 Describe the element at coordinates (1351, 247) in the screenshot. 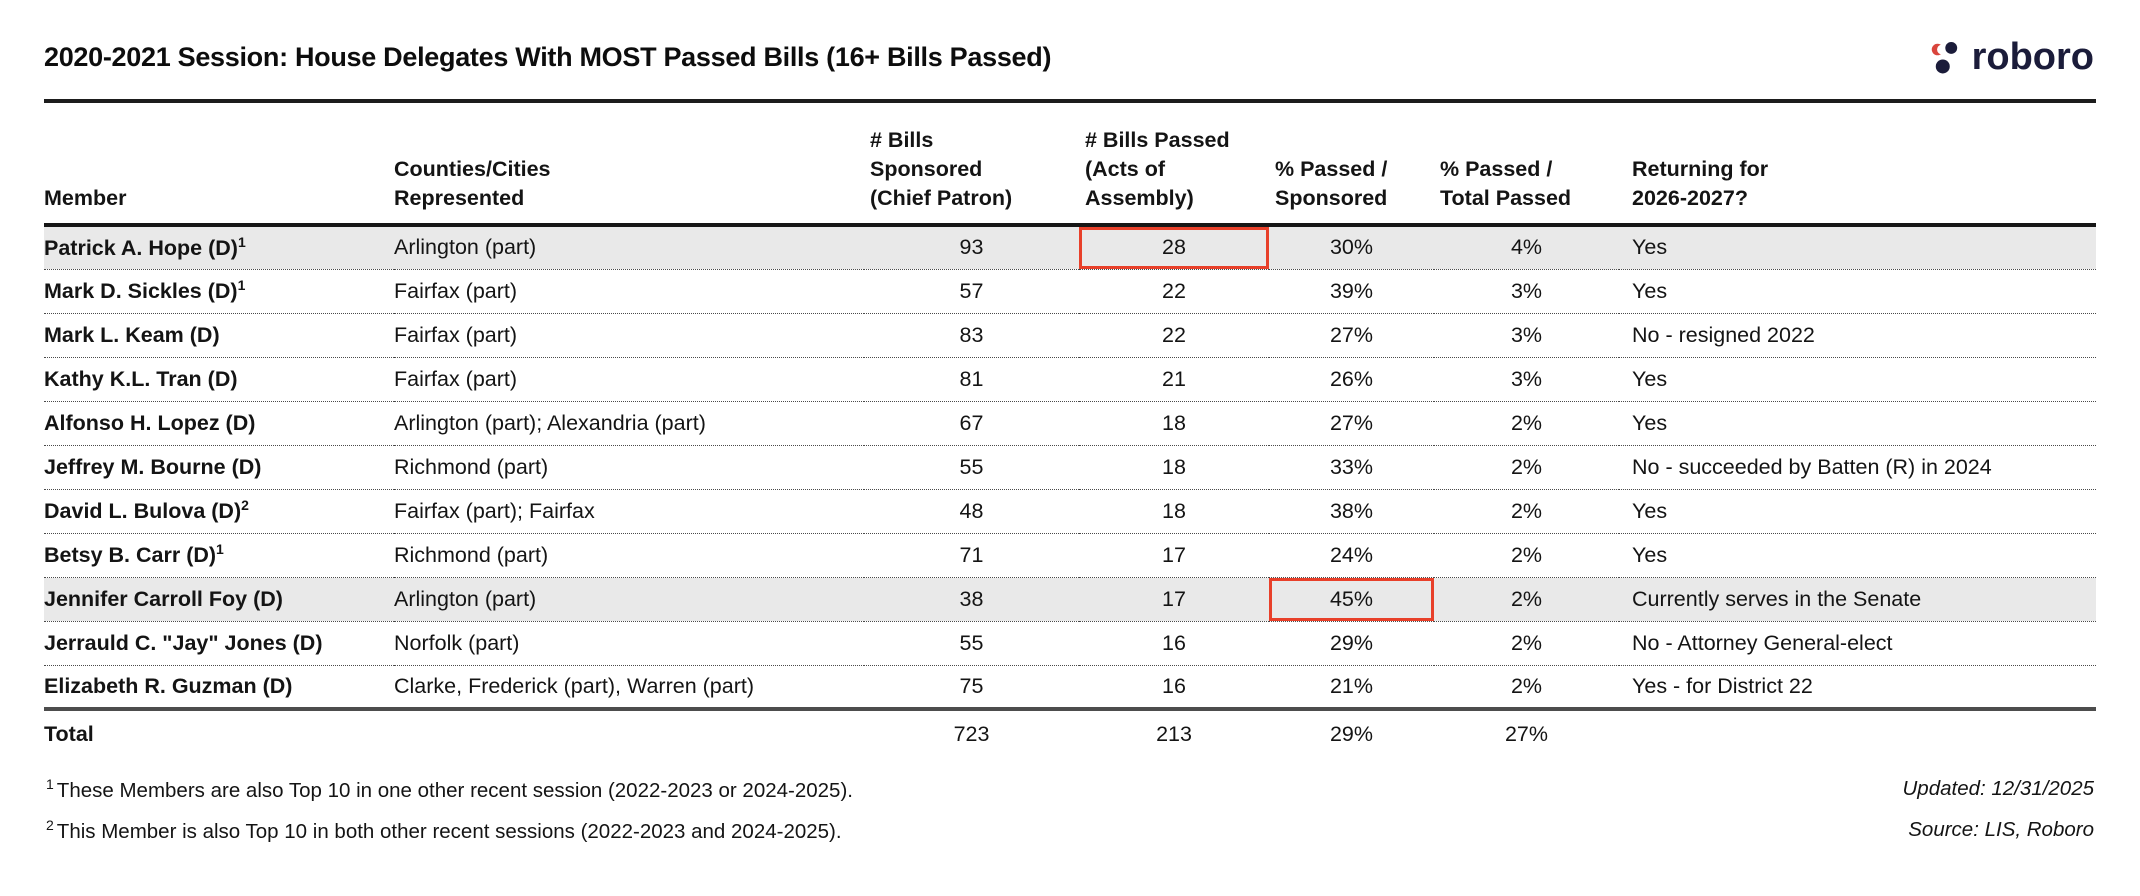

I see `pct-sponsored-cell: 30%` at that location.